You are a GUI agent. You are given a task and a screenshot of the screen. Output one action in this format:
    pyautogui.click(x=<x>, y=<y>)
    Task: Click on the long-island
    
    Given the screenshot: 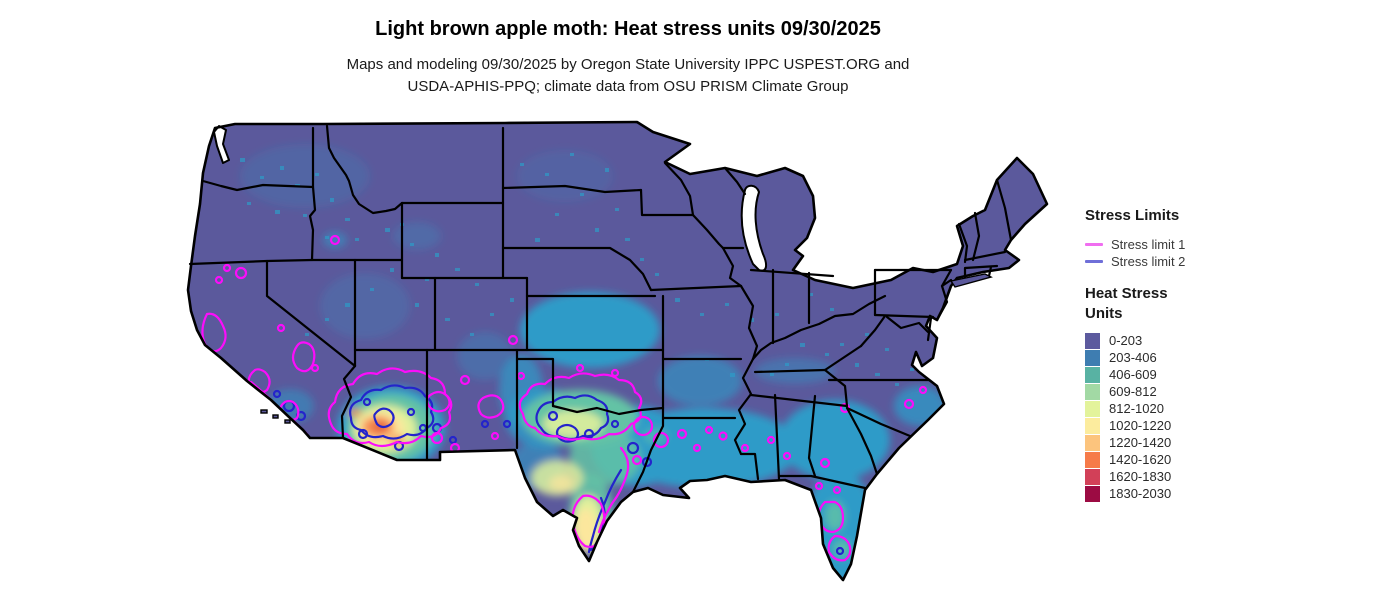 What is the action you would take?
    pyautogui.click(x=971, y=280)
    